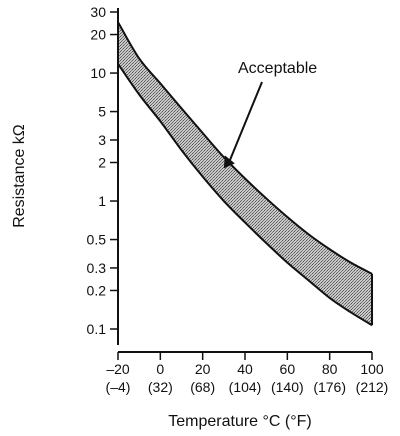 The height and width of the screenshot is (436, 400). Describe the element at coordinates (245, 387) in the screenshot. I see `x-tick-sublabel: (104)` at that location.